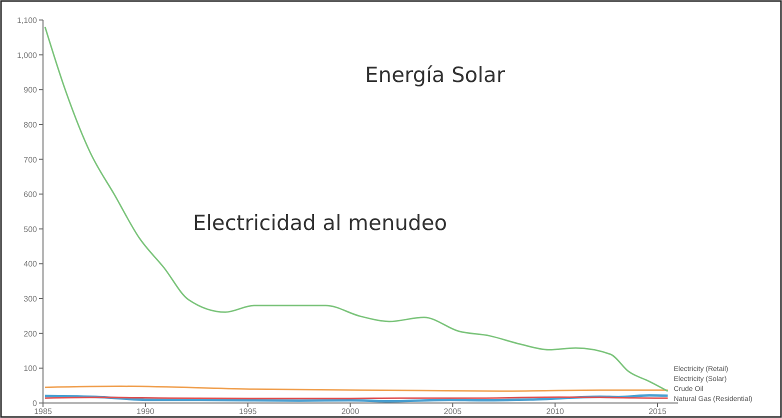  What do you see at coordinates (435, 75) in the screenshot?
I see `annotation: Energía Solar` at bounding box center [435, 75].